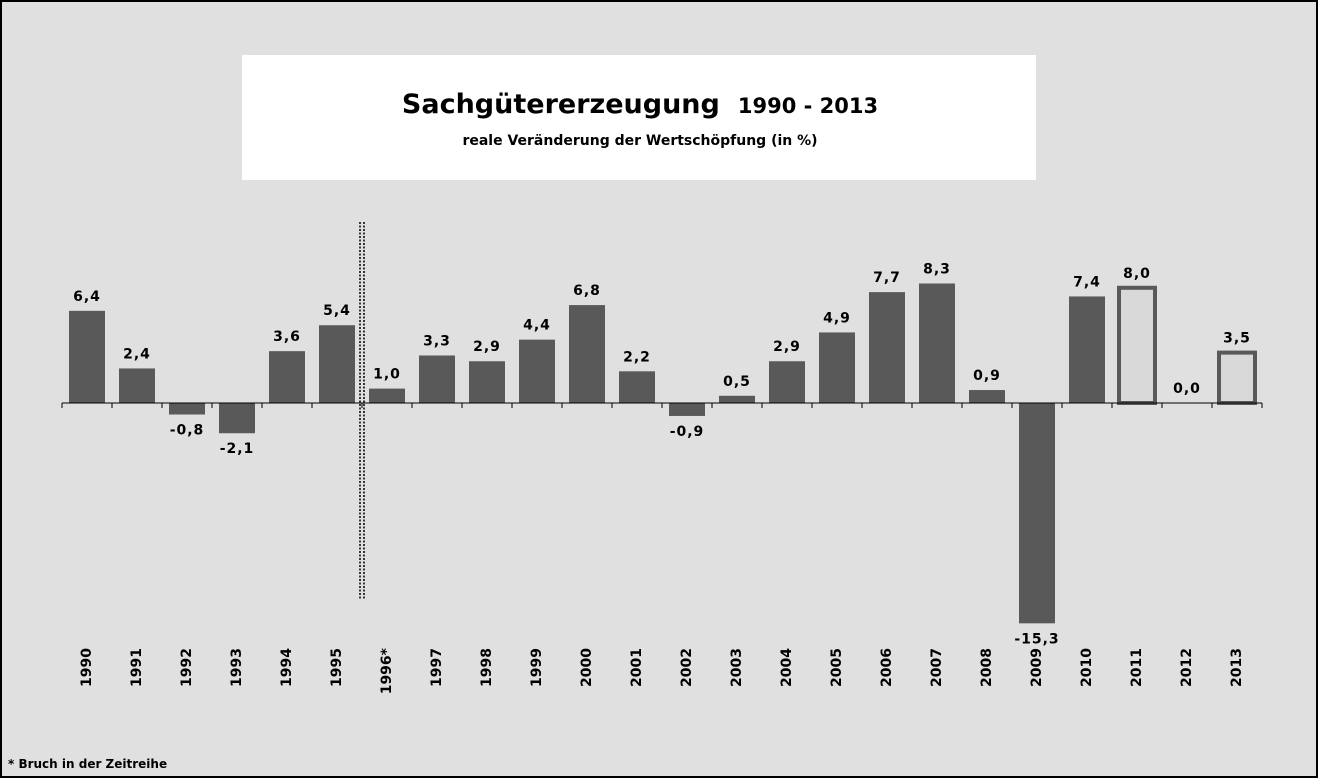 This screenshot has height=778, width=1318. Describe the element at coordinates (87, 667) in the screenshot. I see `x-tick-label: 1990` at that location.